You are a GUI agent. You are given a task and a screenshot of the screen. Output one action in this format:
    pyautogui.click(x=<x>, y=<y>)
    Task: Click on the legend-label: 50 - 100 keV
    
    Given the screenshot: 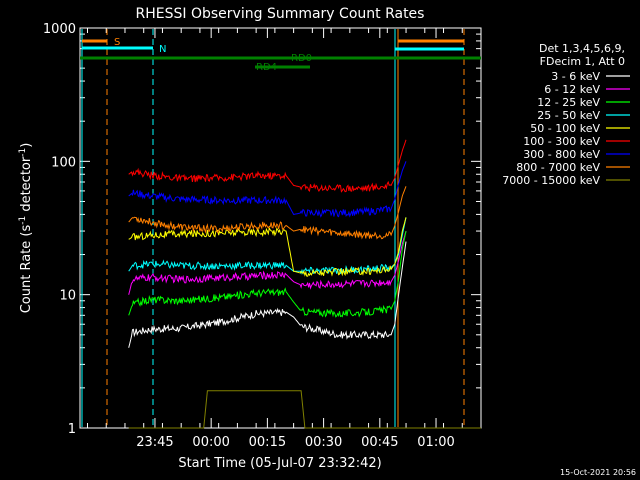 What is the action you would take?
    pyautogui.click(x=565, y=128)
    